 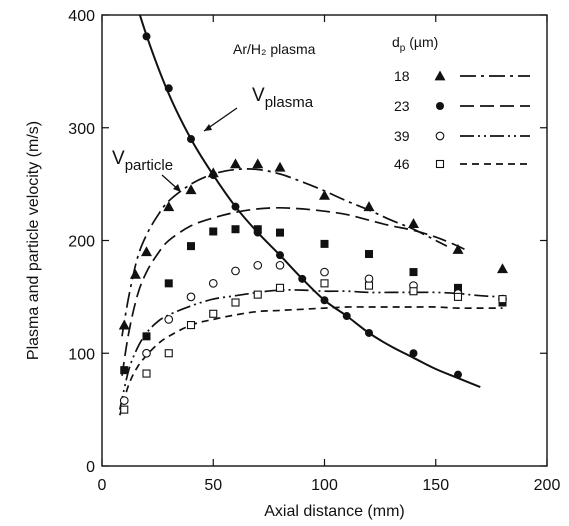 I want to click on legend-header: dp (µm), so click(x=415, y=44).